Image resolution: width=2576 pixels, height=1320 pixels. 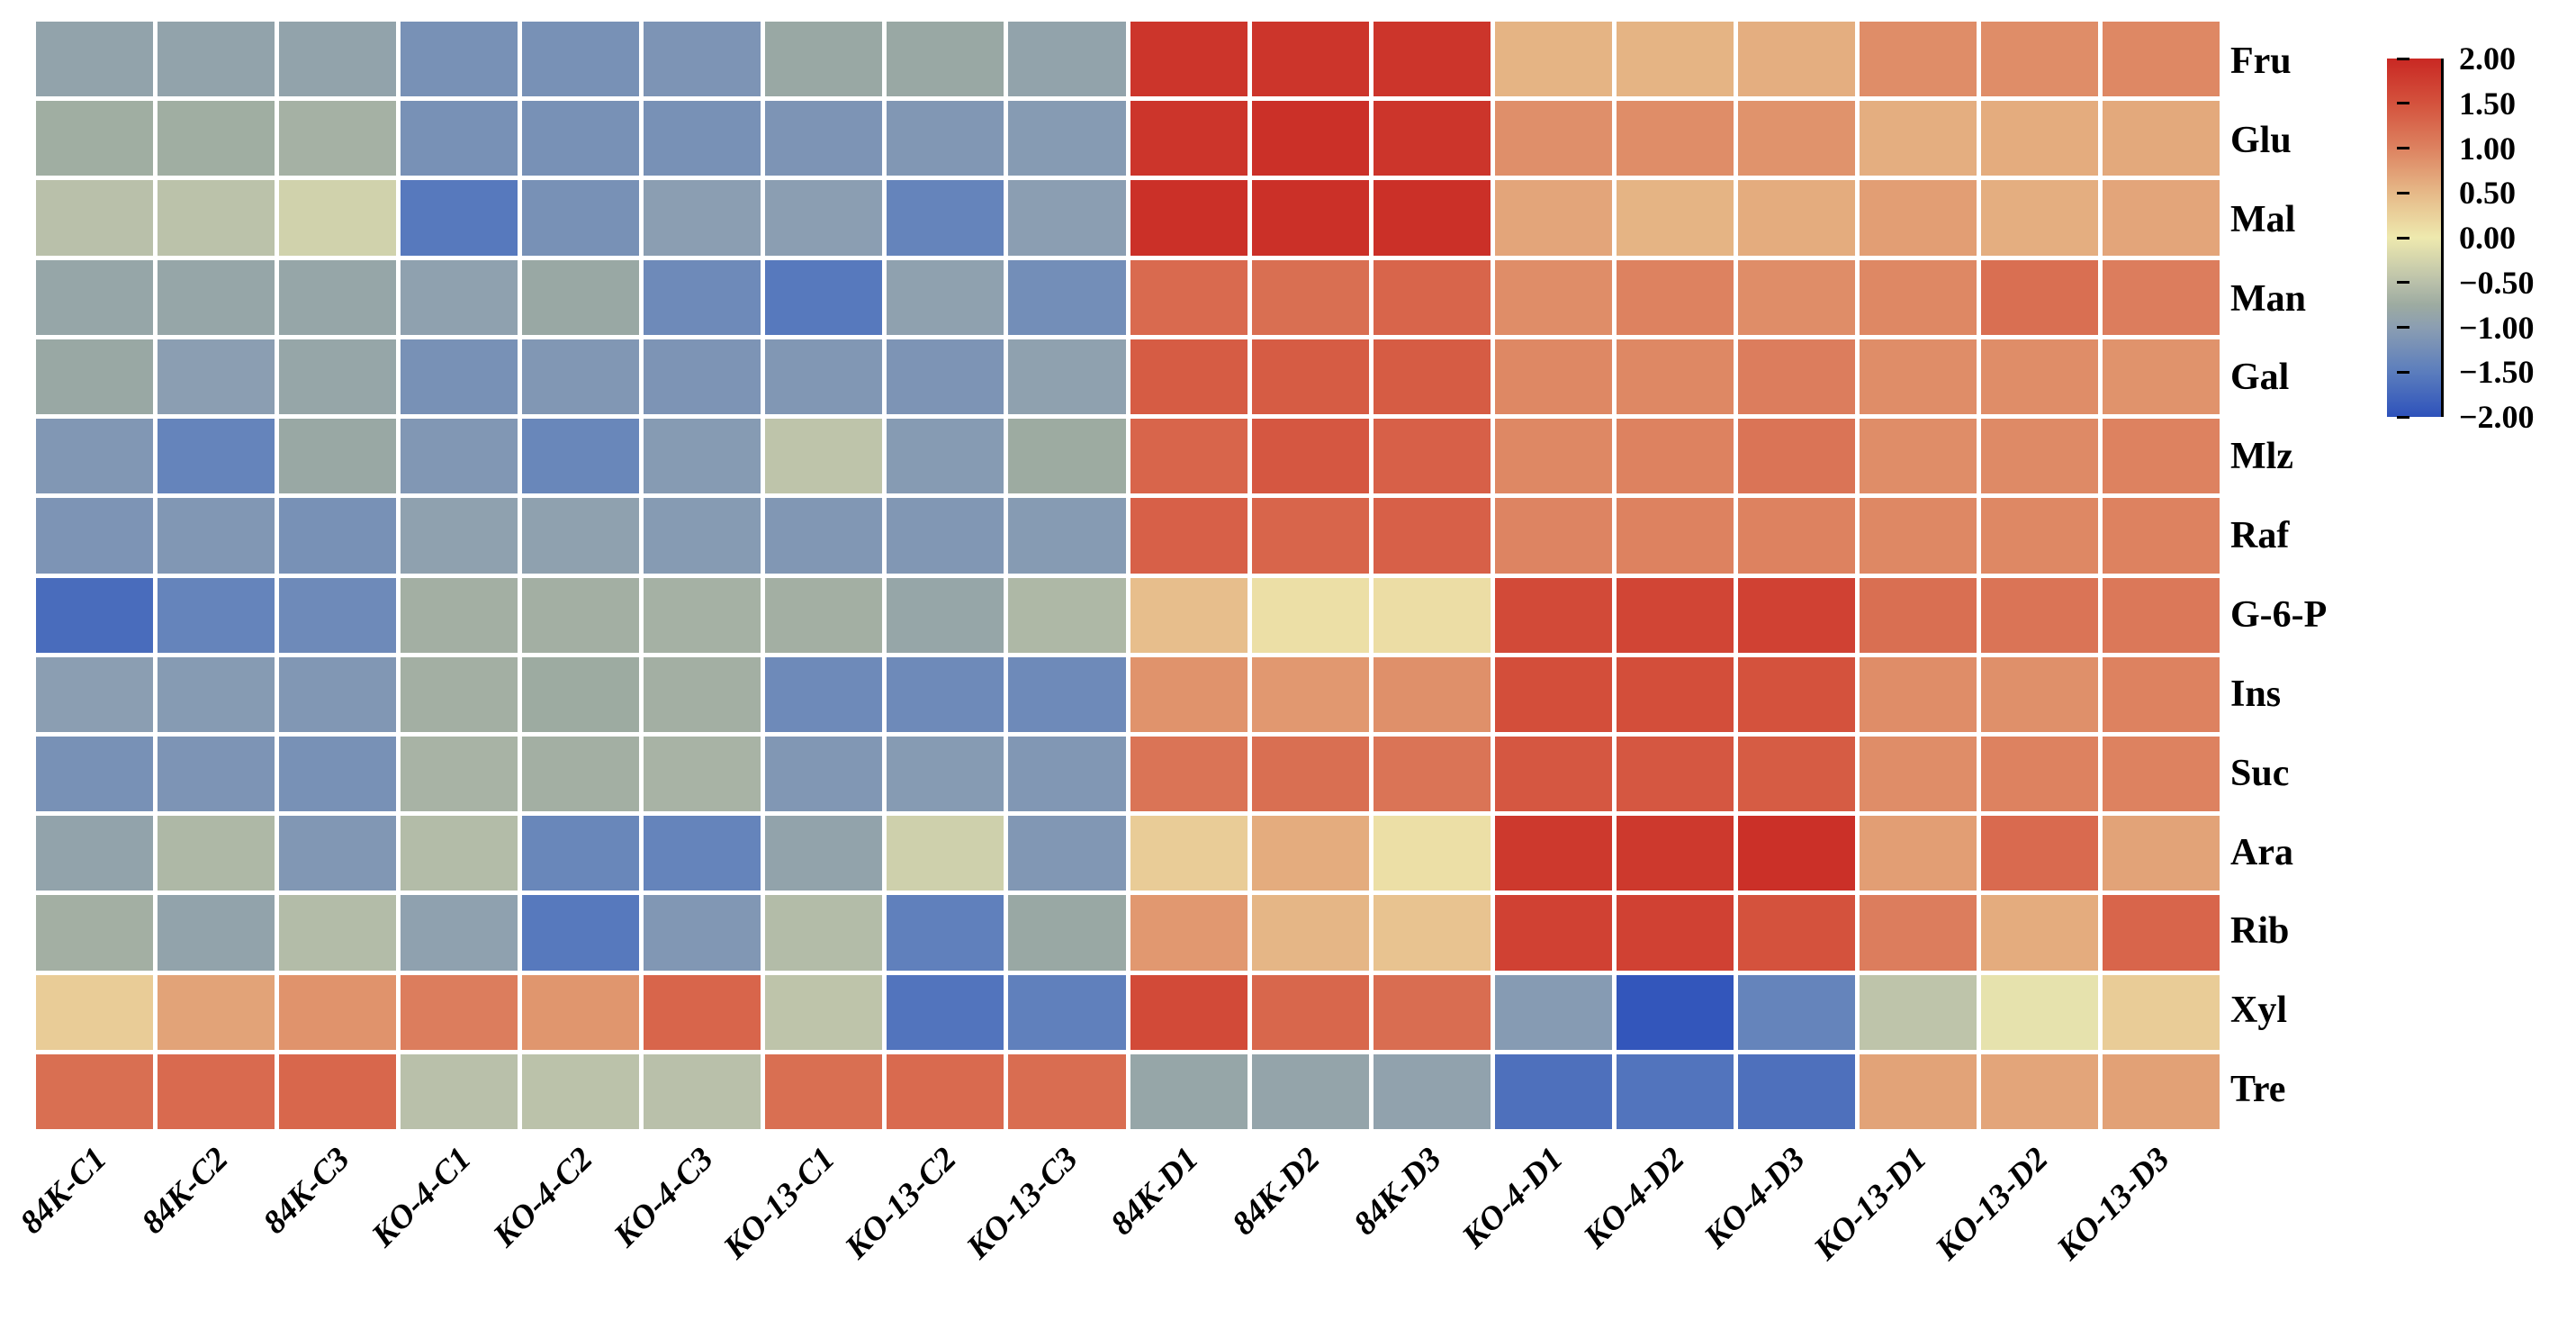 What do you see at coordinates (2487, 103) in the screenshot?
I see `colorbar-tick-label: 1.50` at bounding box center [2487, 103].